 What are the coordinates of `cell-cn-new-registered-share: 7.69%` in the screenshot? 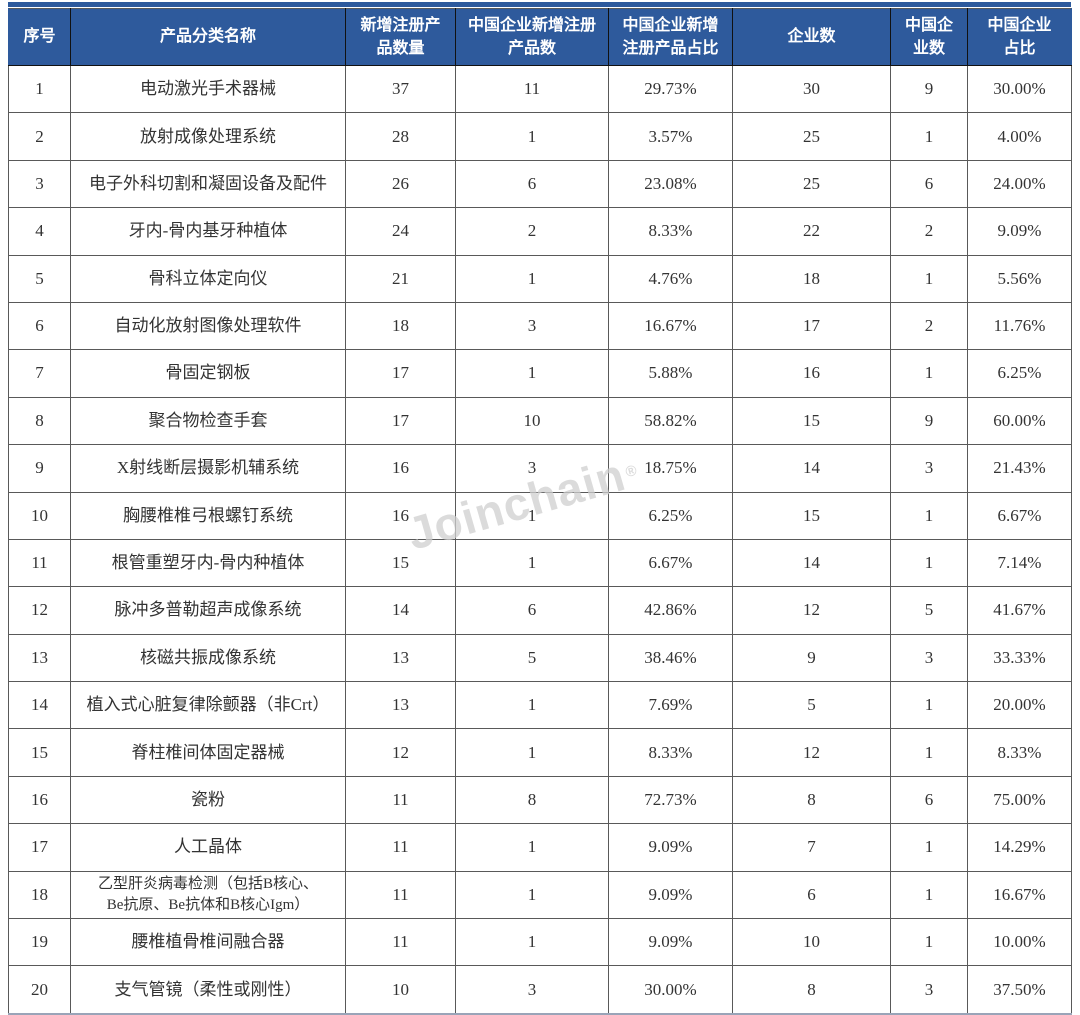 It's located at (670, 705).